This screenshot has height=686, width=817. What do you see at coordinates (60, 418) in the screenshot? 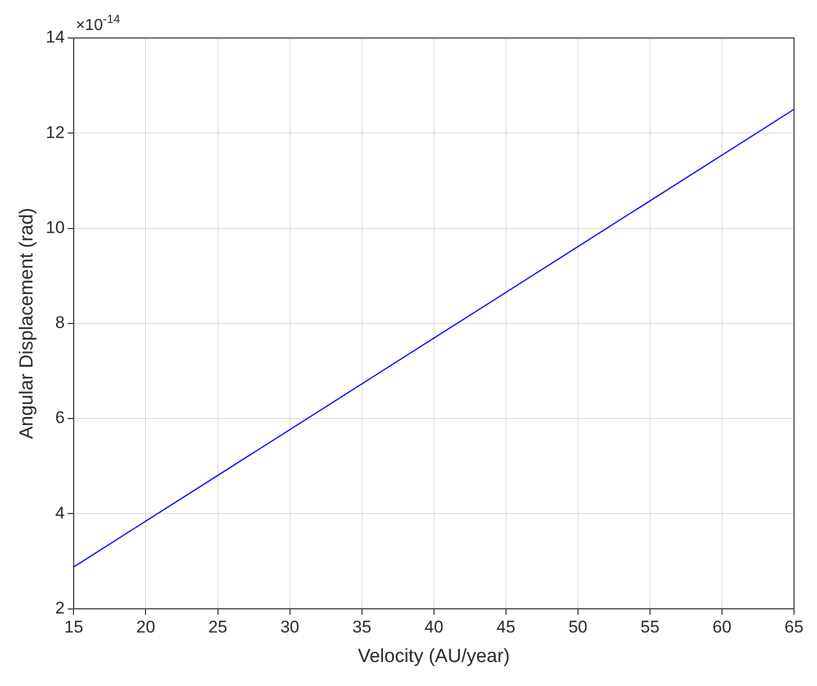
I see `y-tick-label: 6` at bounding box center [60, 418].